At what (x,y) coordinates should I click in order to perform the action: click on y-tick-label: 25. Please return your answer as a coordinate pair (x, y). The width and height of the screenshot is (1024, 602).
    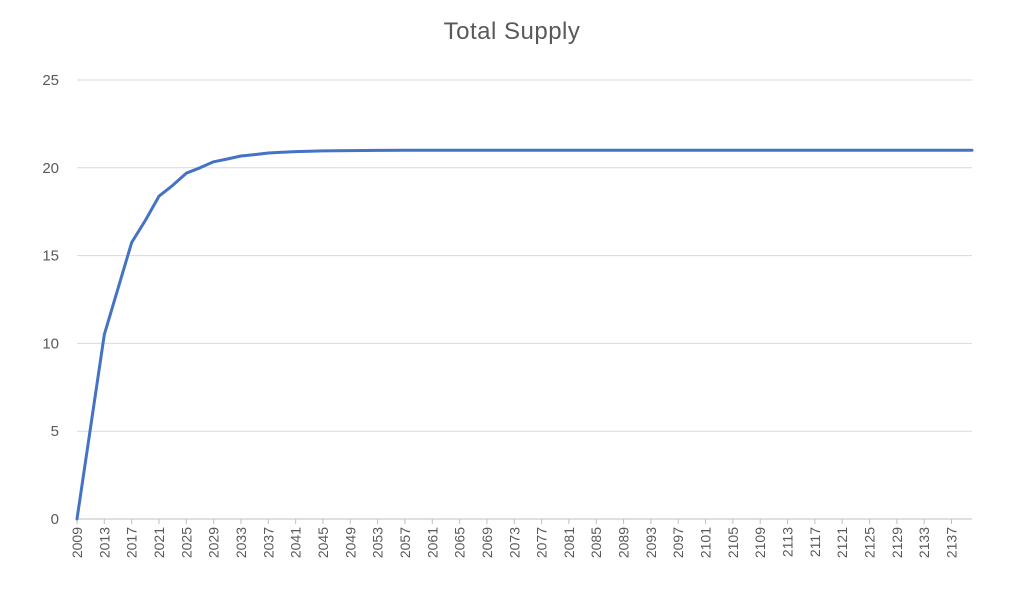
    Looking at the image, I should click on (50, 80).